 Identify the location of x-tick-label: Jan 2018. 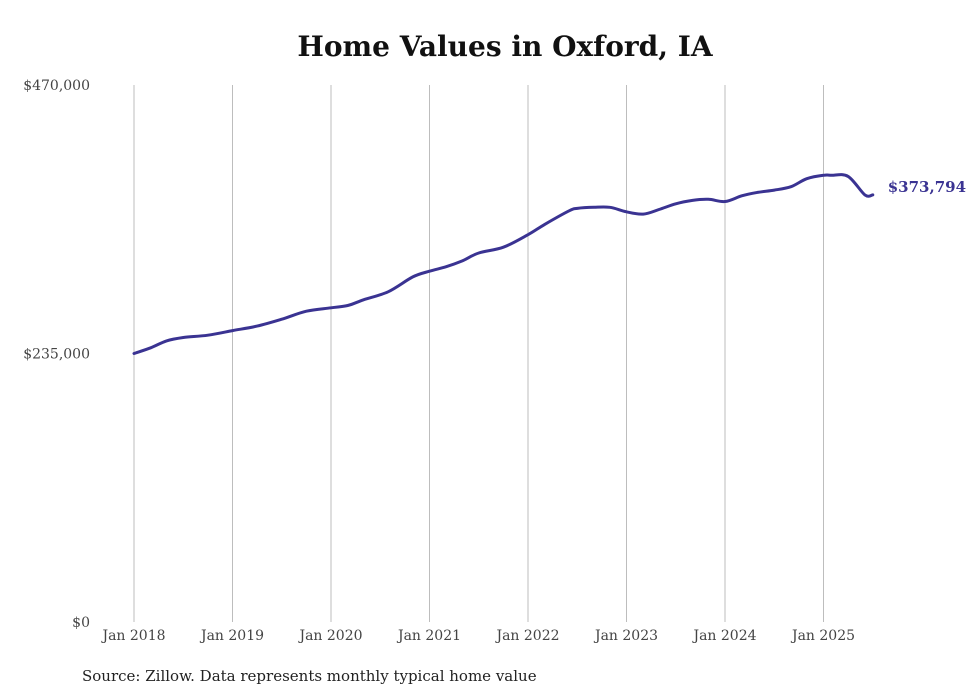
(132, 636).